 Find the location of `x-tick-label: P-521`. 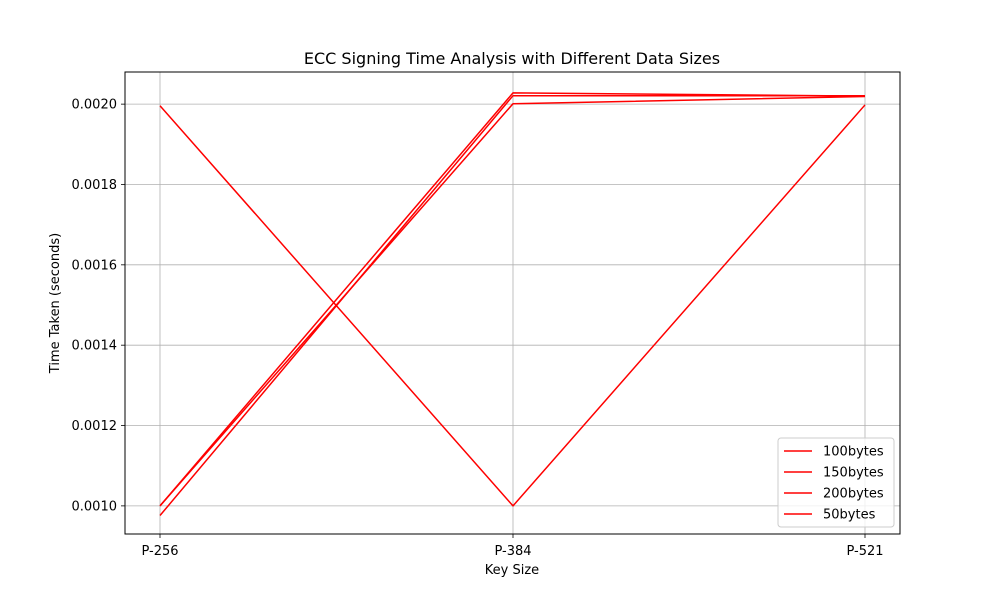

x-tick-label: P-521 is located at coordinates (864, 551).